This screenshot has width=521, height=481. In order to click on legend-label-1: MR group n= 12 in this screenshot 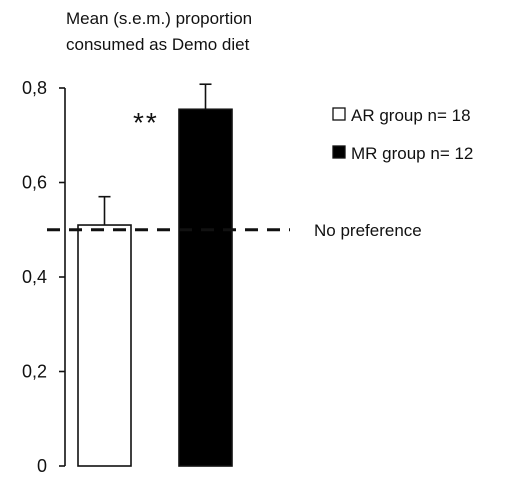, I will do `click(412, 153)`.